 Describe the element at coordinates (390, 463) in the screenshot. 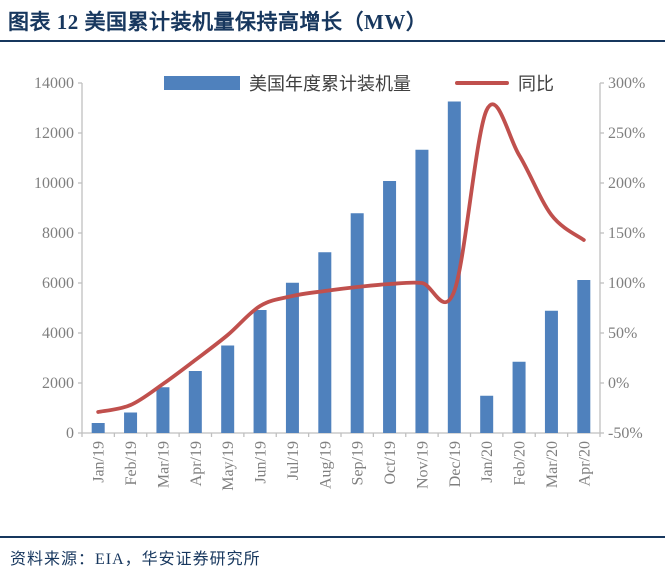

I see `x-axis-category-label: Oct/19` at that location.